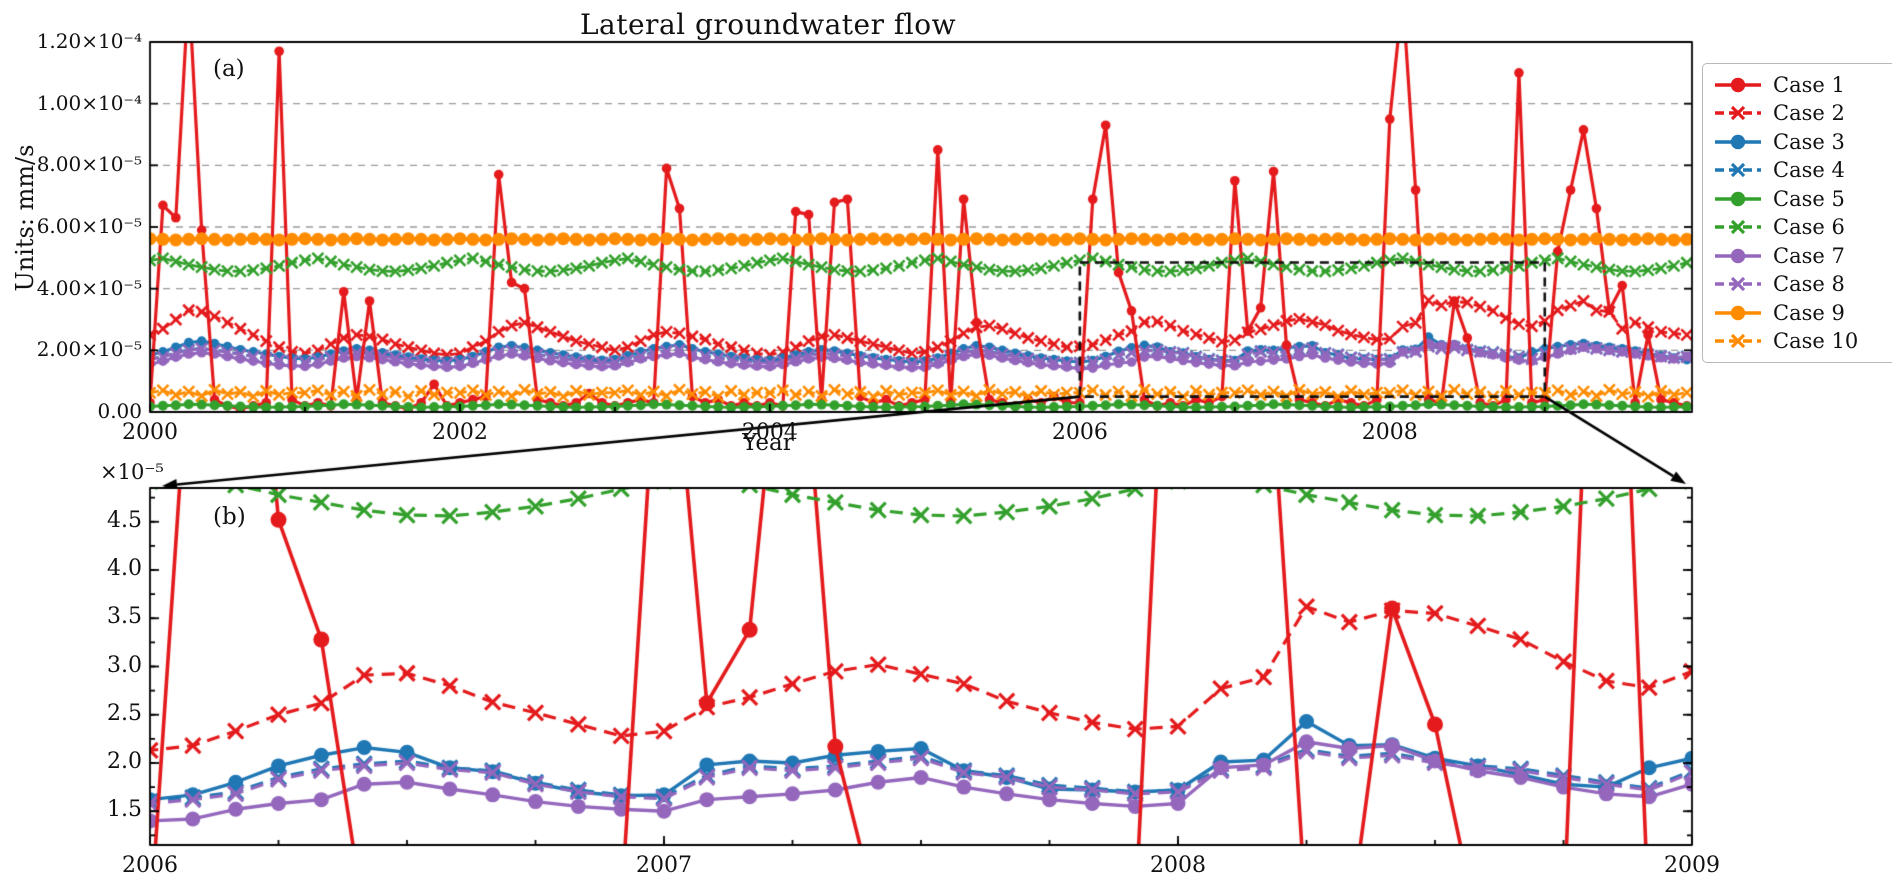 The width and height of the screenshot is (1892, 888). Describe the element at coordinates (1389, 432) in the screenshot. I see `panel-a-x-tick-label: 2008` at that location.